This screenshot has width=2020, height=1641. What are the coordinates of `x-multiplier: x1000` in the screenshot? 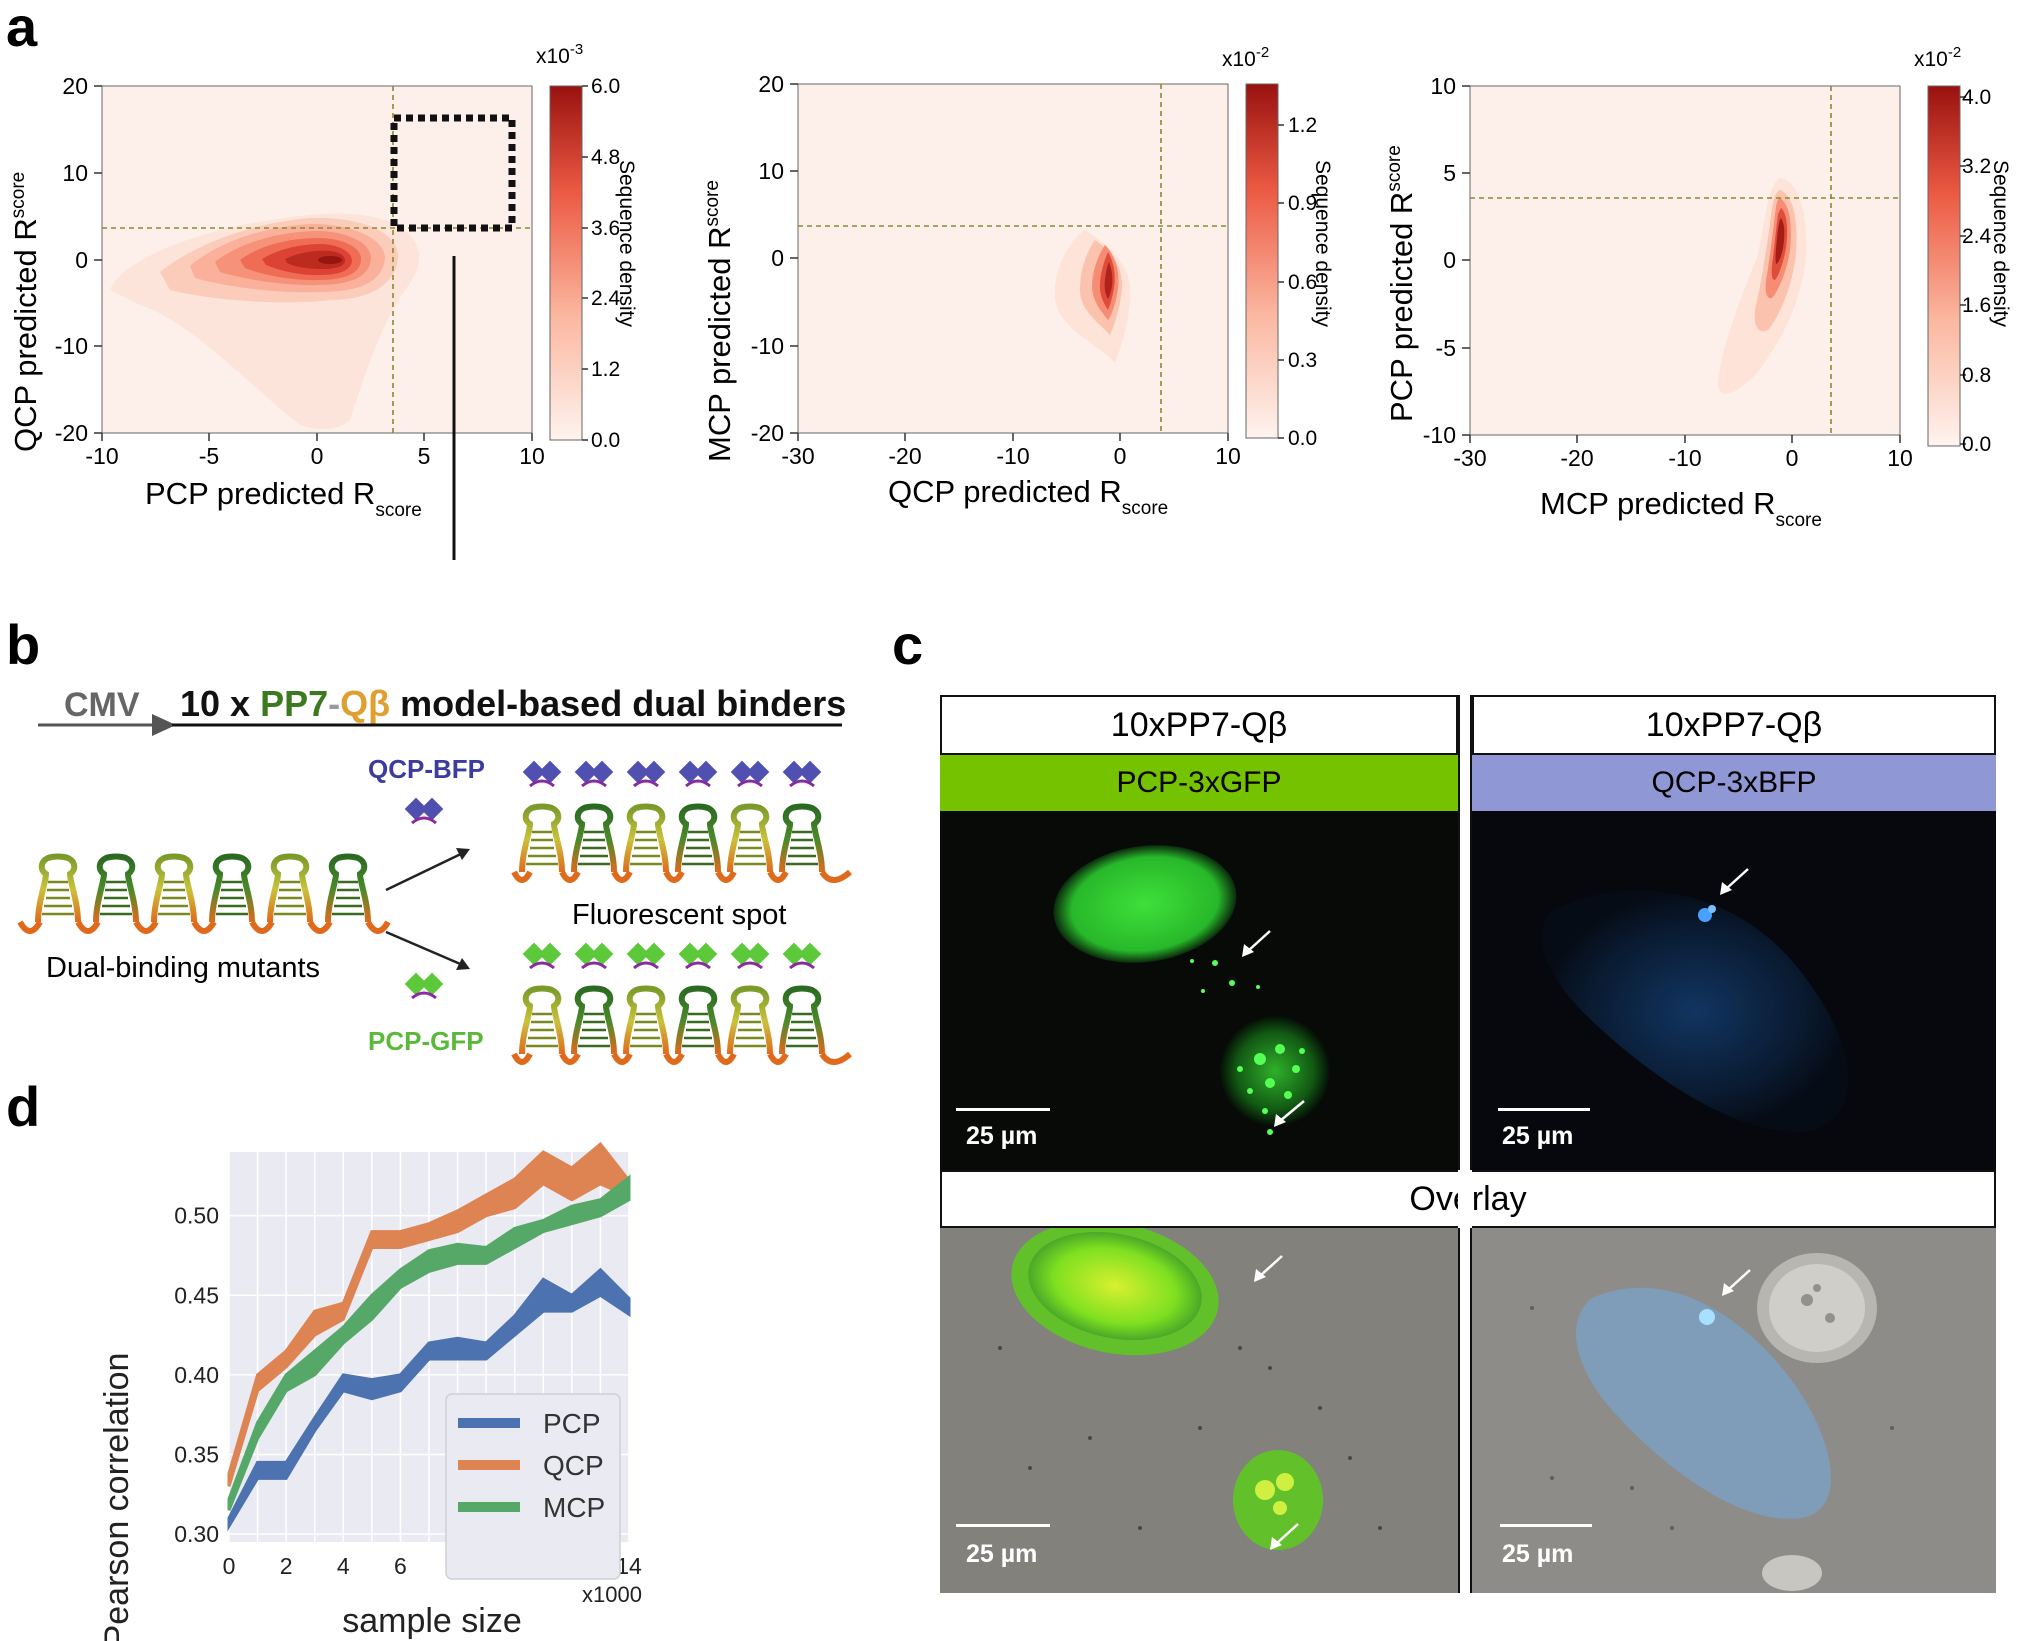 It's located at (612, 1594).